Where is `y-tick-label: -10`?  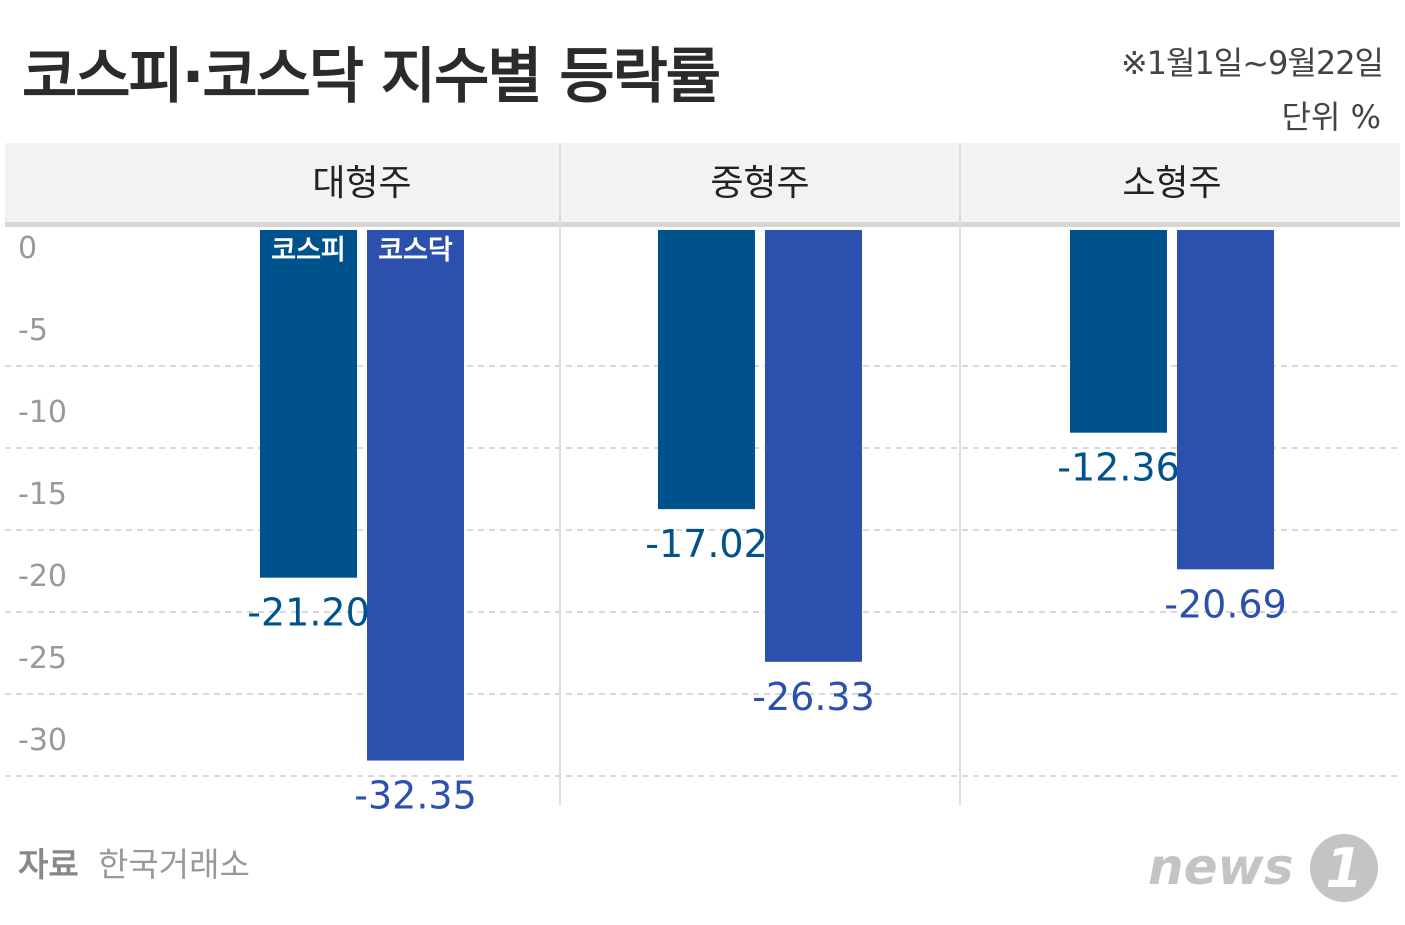 y-tick-label: -10 is located at coordinates (42, 412).